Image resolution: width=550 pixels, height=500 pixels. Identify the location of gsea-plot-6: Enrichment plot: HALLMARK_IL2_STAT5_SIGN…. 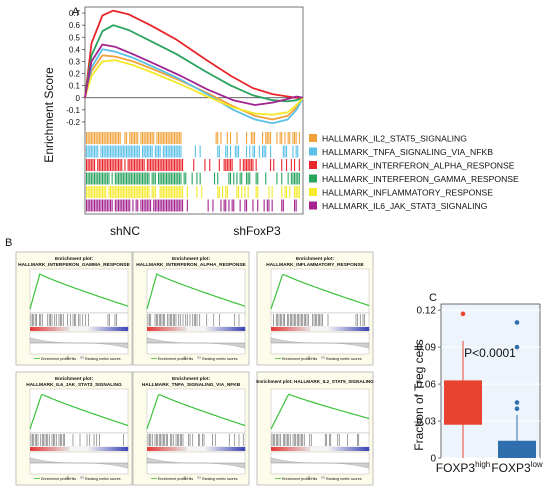
(315, 428).